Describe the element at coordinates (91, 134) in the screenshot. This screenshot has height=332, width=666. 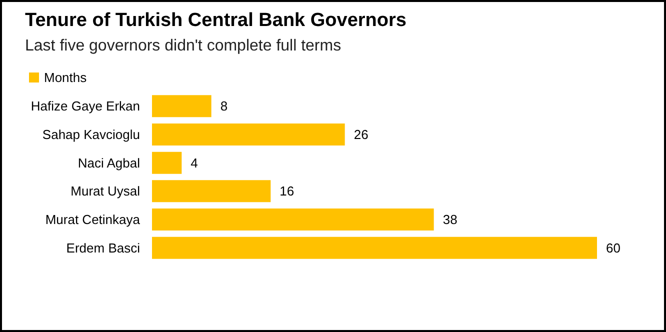
I see `y-tick-label: Sahap Kavcioglu` at that location.